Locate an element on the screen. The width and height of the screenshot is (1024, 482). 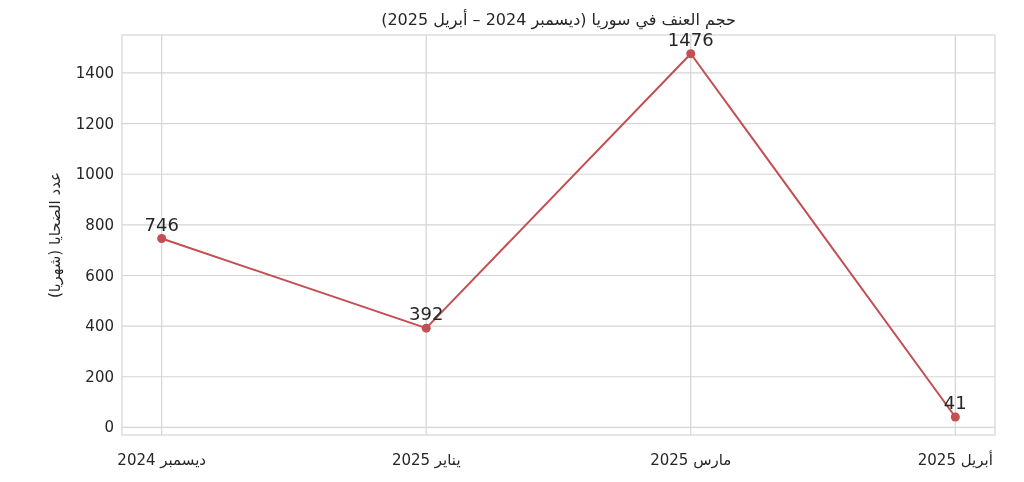
y-tick-label: 800 is located at coordinates (99, 224).